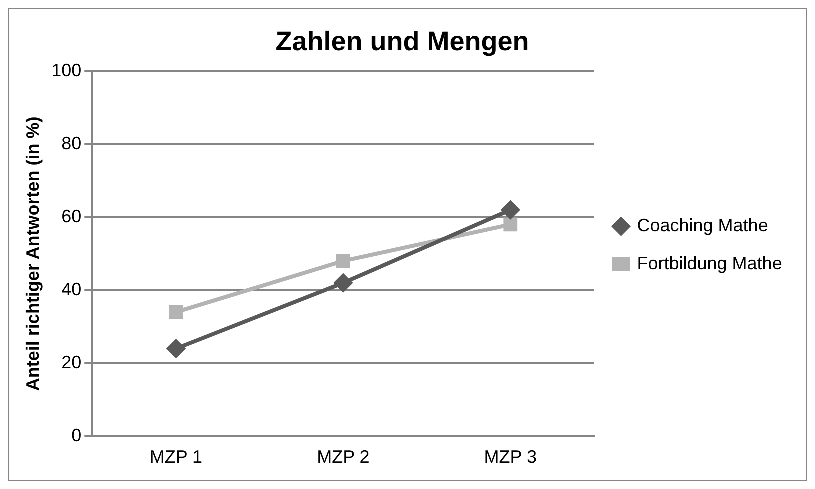 The image size is (815, 489). I want to click on y-tick-label: 100, so click(67, 70).